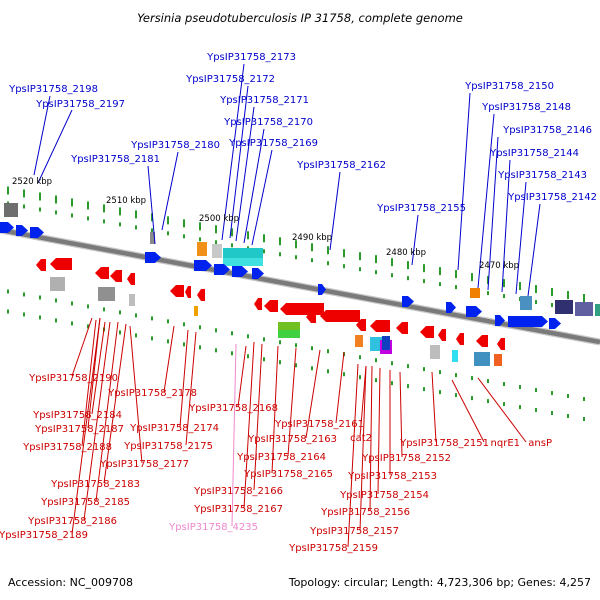 Image resolution: width=600 pixels, height=600 pixels. Describe the element at coordinates (509, 86) in the screenshot. I see `forward-gene-label: YpsIP31758_2150` at that location.